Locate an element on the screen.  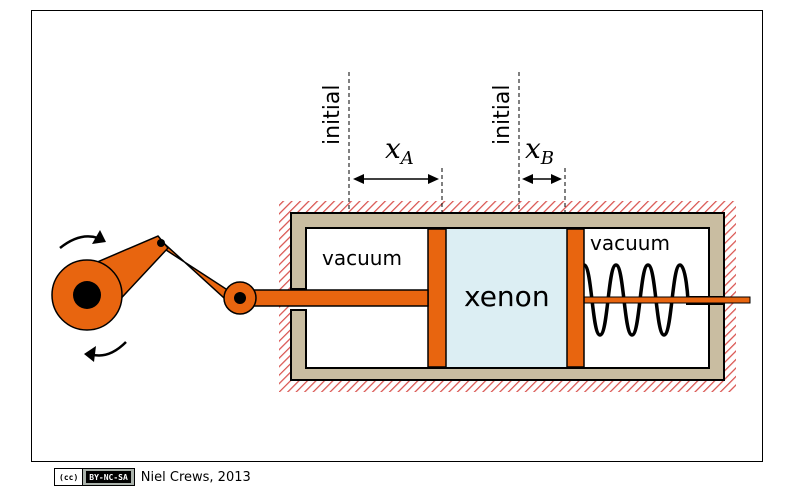
right-rod is located at coordinates (667, 300).